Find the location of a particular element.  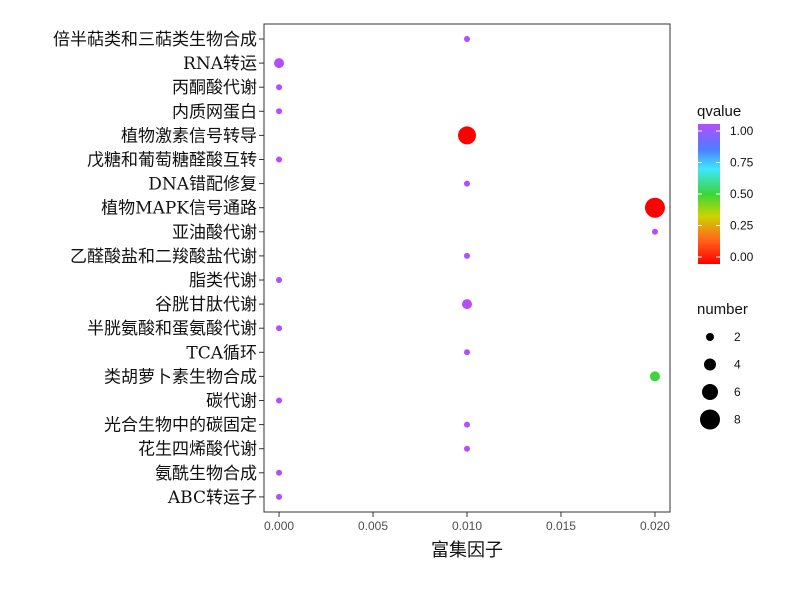

legend: qvalue 1.00 0.75 0.50 0.25 0.00 number 2 4 6 8 is located at coordinates (725, 266).